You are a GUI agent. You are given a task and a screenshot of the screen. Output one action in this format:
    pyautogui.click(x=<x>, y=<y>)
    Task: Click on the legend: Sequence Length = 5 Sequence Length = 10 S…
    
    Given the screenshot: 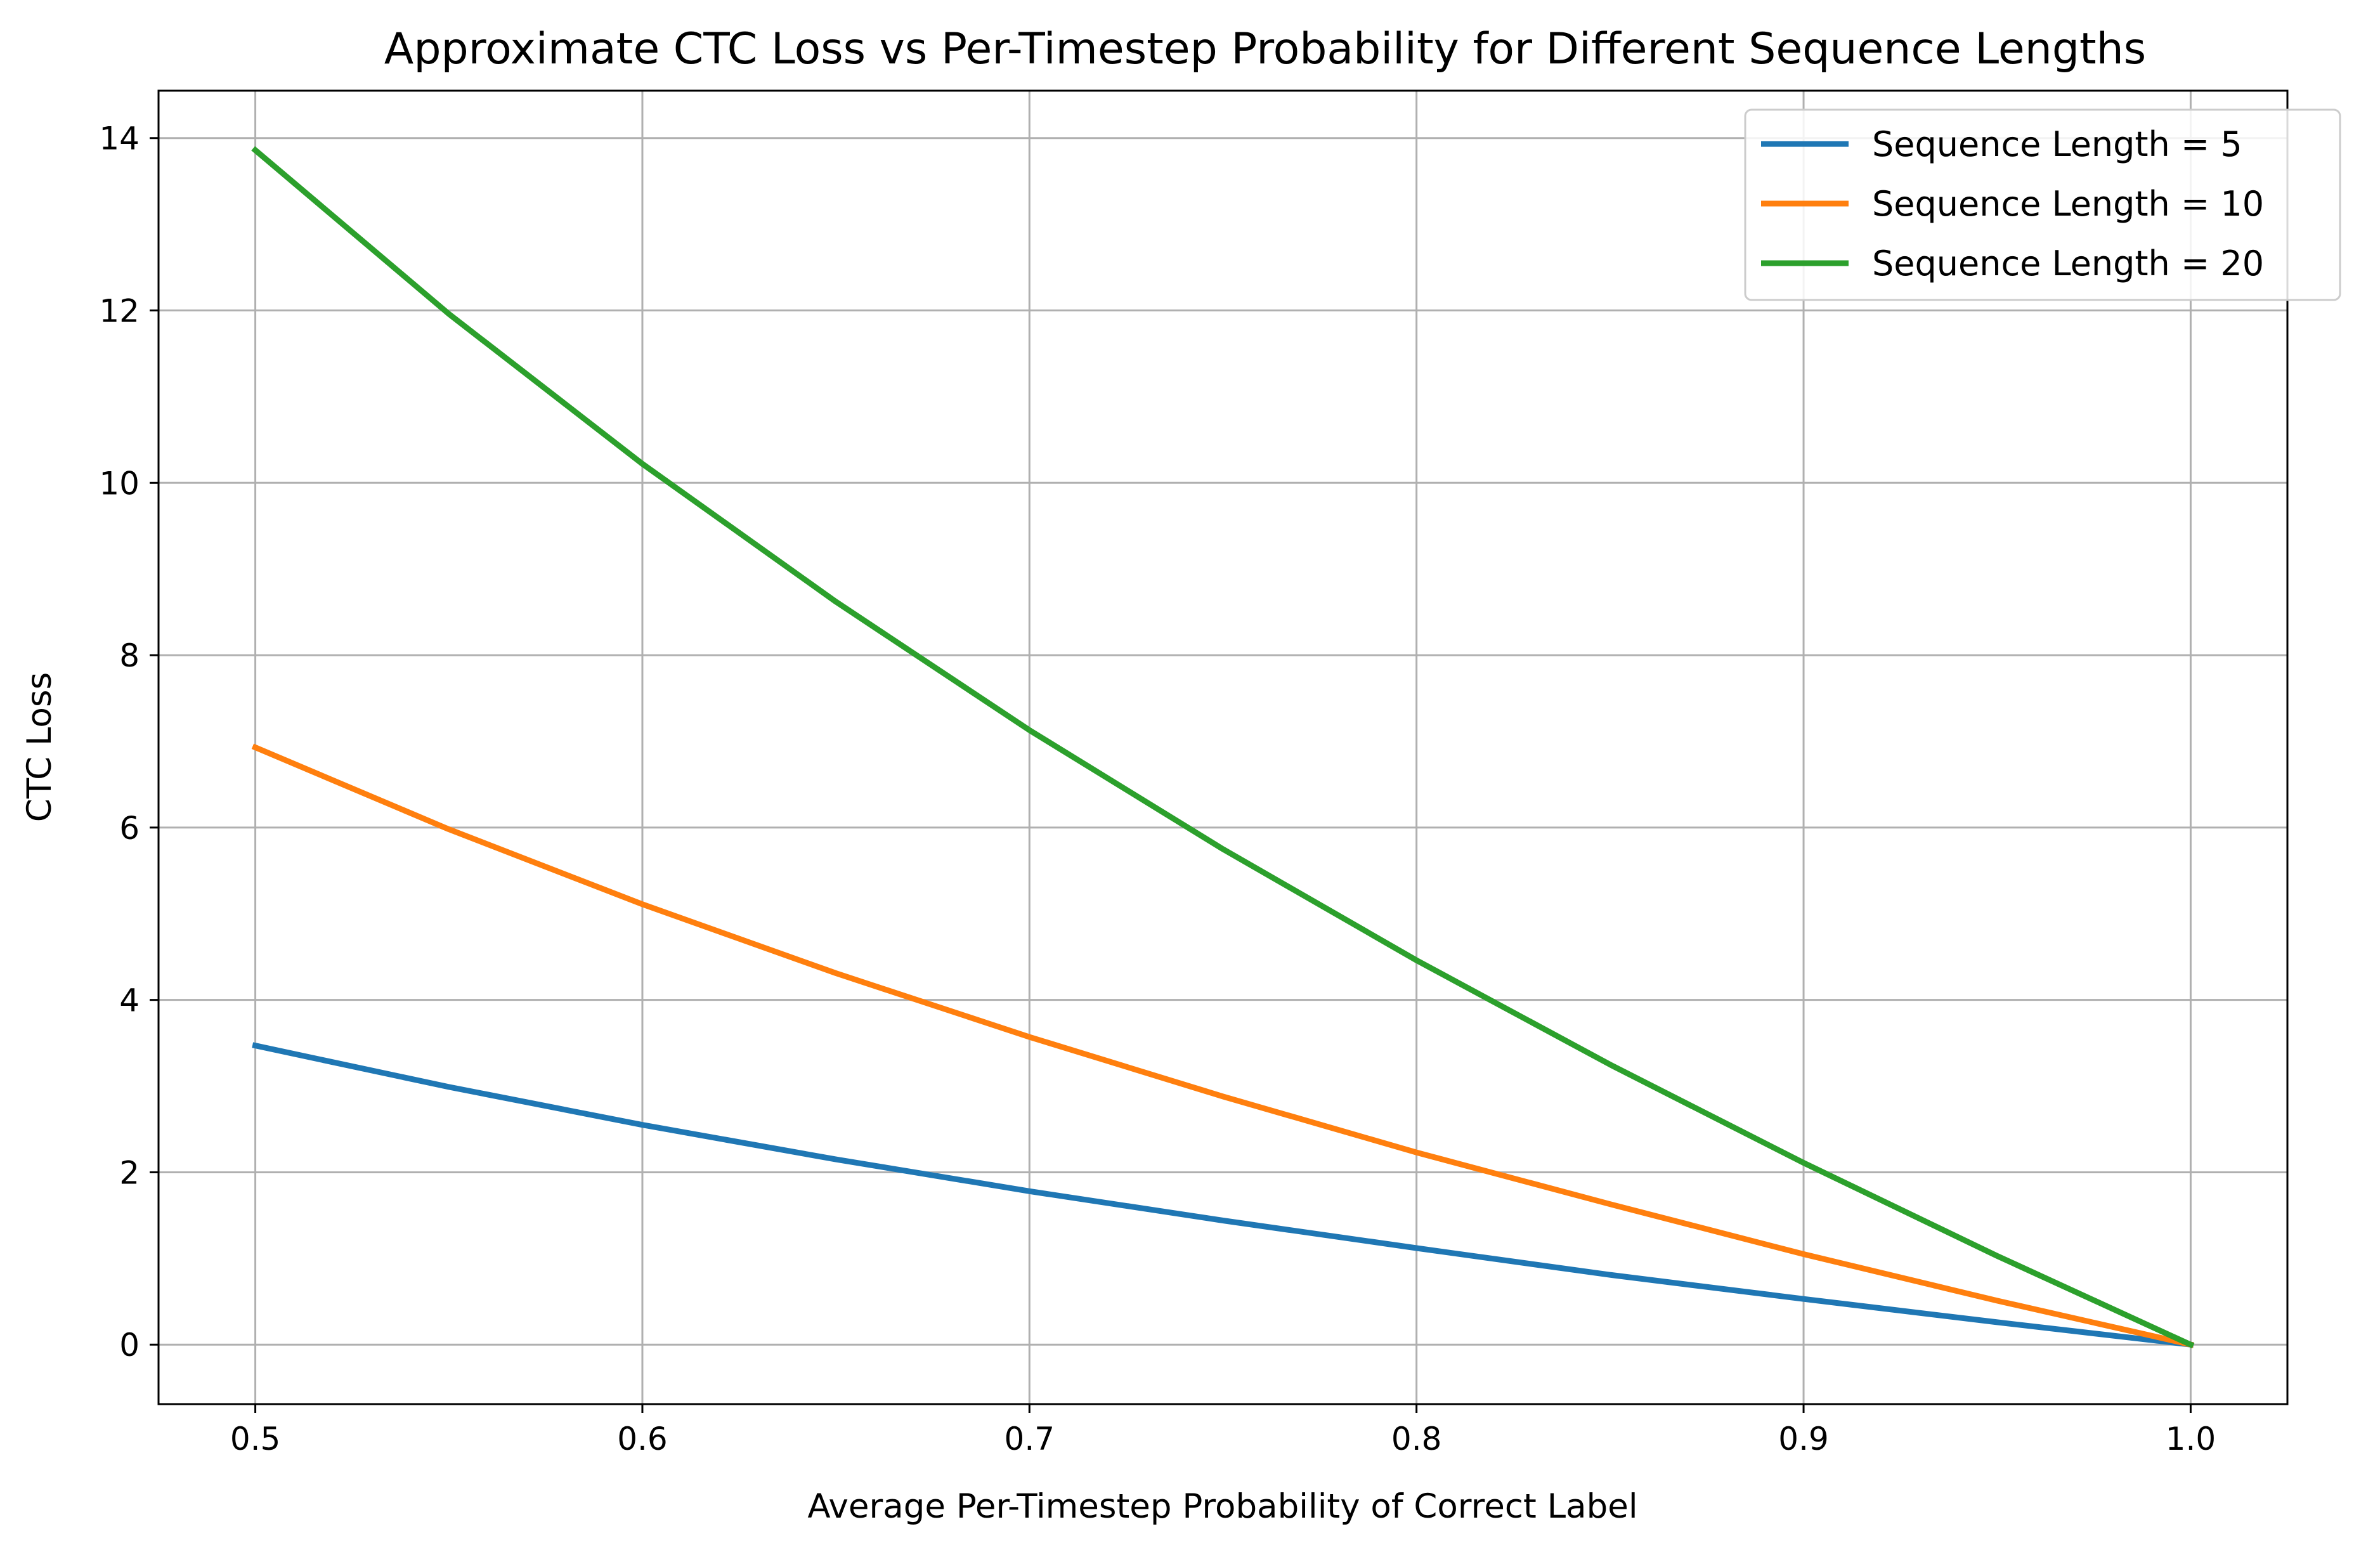 What is the action you would take?
    pyautogui.click(x=2042, y=204)
    